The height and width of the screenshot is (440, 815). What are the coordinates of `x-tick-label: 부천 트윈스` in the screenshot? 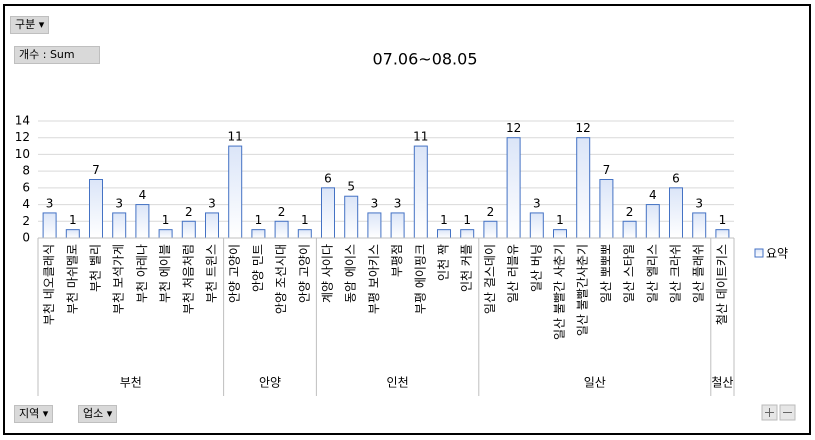 It's located at (211, 273).